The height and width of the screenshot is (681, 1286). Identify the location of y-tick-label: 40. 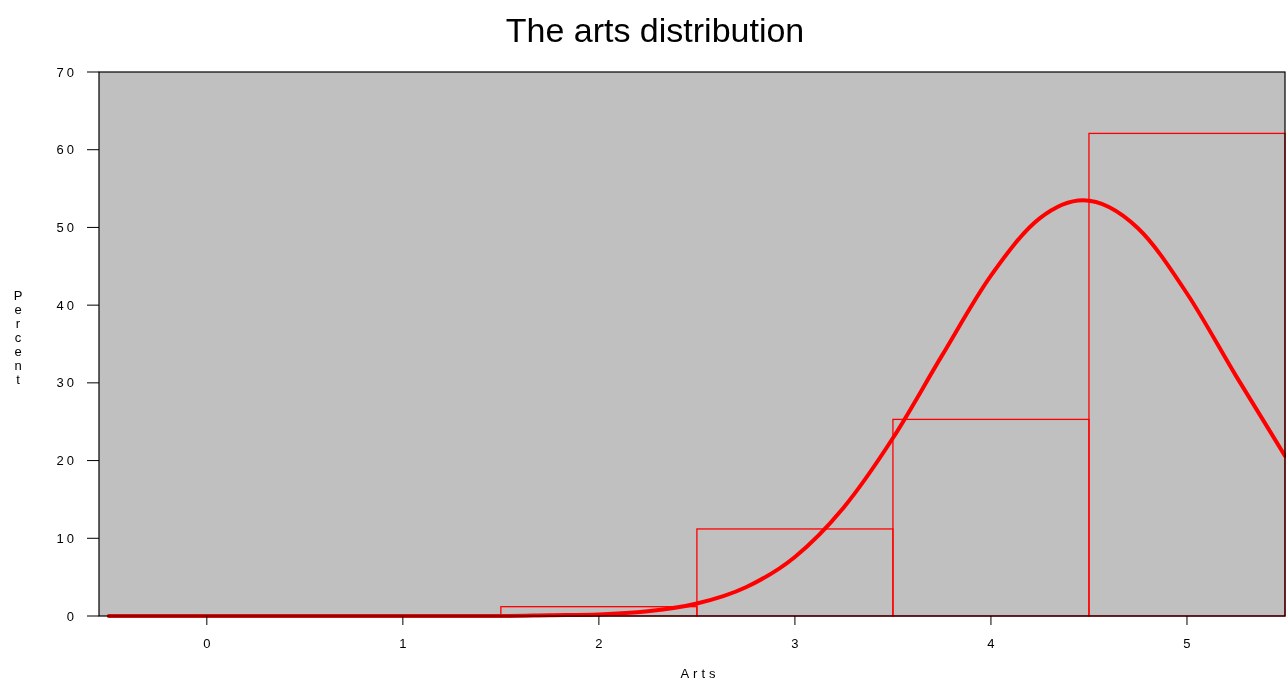
(66, 305).